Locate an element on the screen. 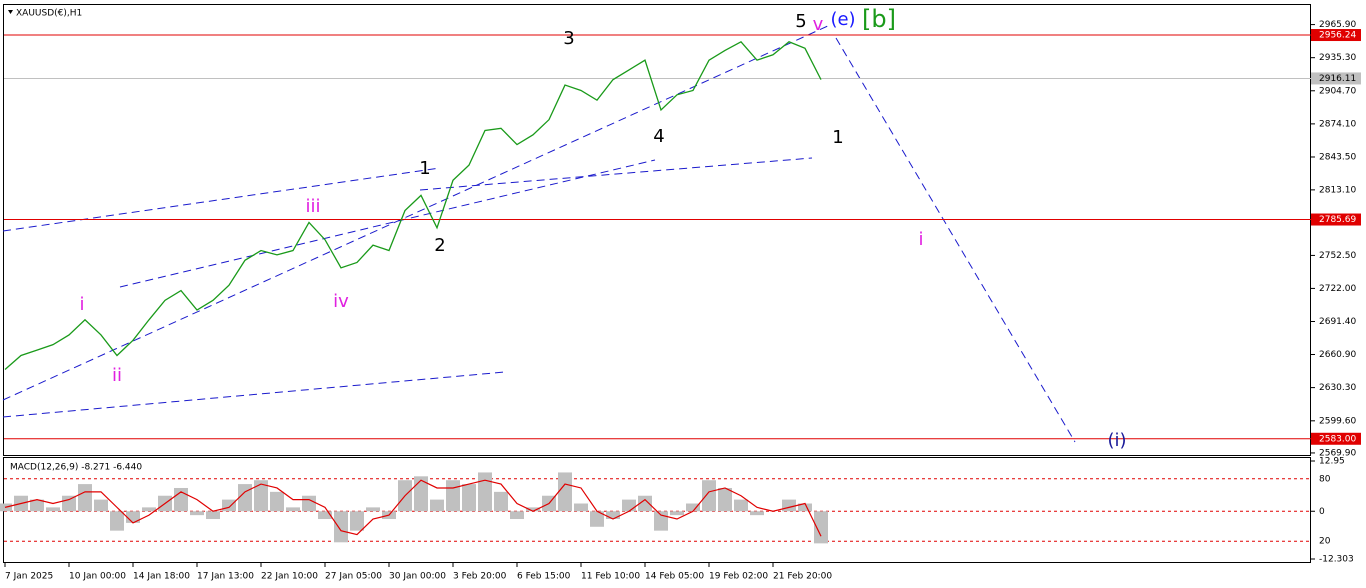 This screenshot has width=1366, height=588. y-tick-label: 12.95 is located at coordinates (1332, 462).